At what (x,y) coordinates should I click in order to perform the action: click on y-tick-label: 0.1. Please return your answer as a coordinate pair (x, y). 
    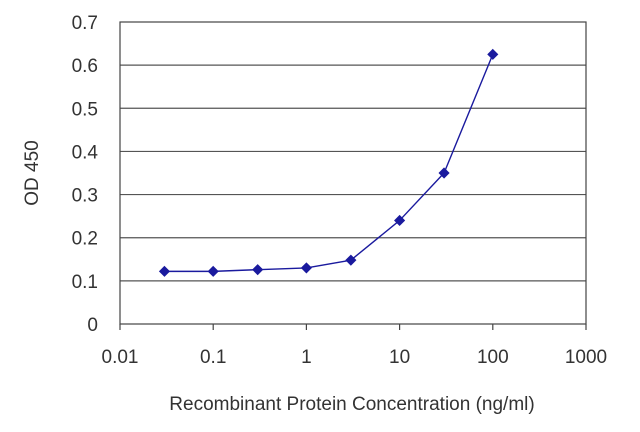
    Looking at the image, I should click on (85, 282).